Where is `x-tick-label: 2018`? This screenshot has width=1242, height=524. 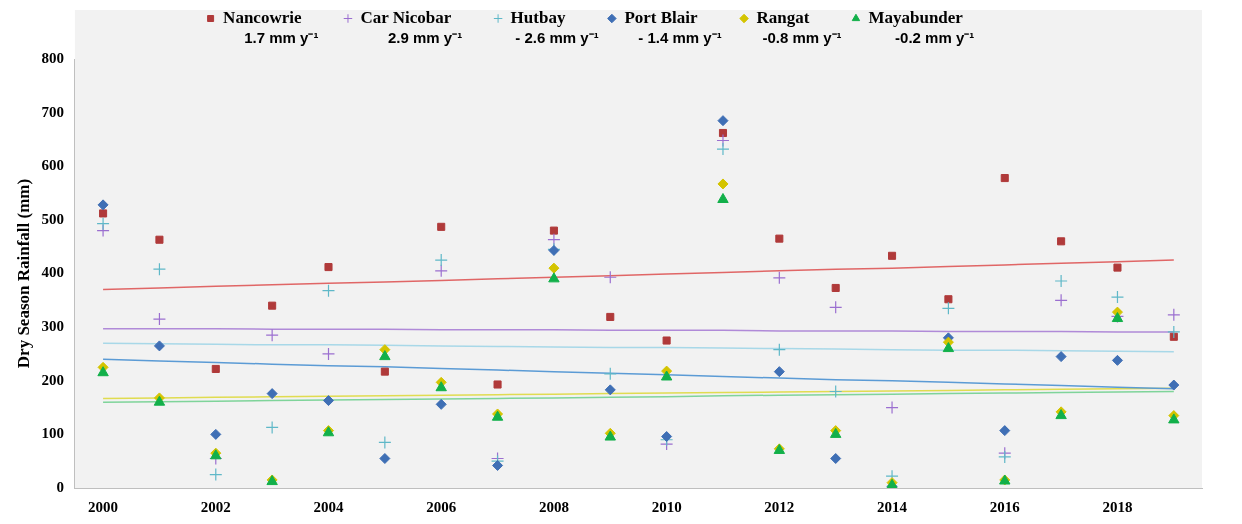 x-tick-label: 2018 is located at coordinates (1117, 506).